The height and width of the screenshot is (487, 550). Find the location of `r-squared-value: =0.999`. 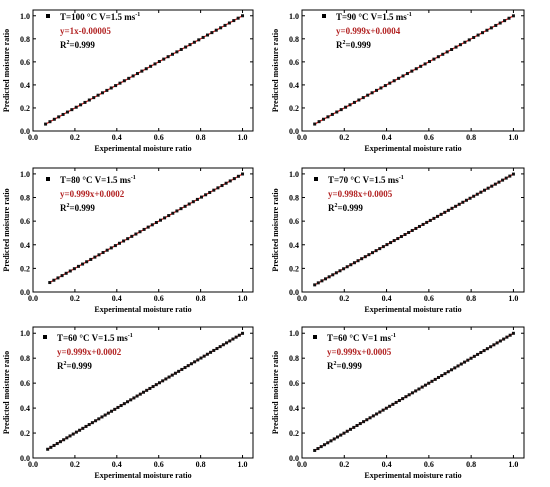

r-squared-value: =0.999 is located at coordinates (350, 366).